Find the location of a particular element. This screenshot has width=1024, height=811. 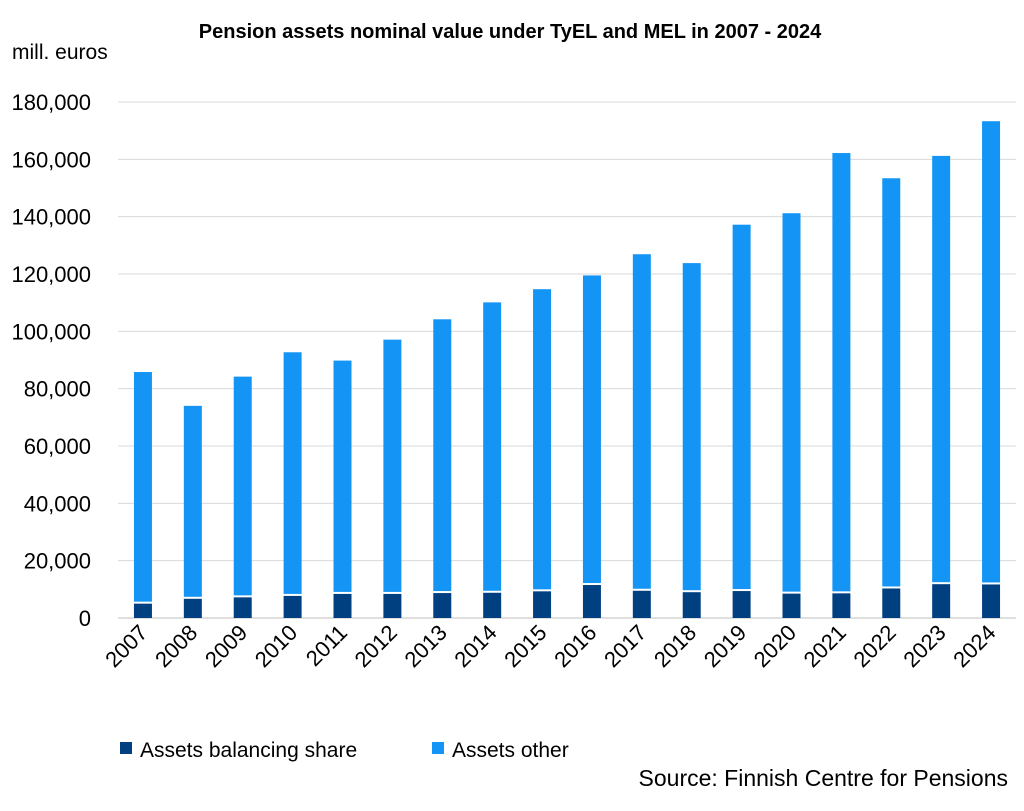

x-tick-label: 2019 is located at coordinates (725, 646).